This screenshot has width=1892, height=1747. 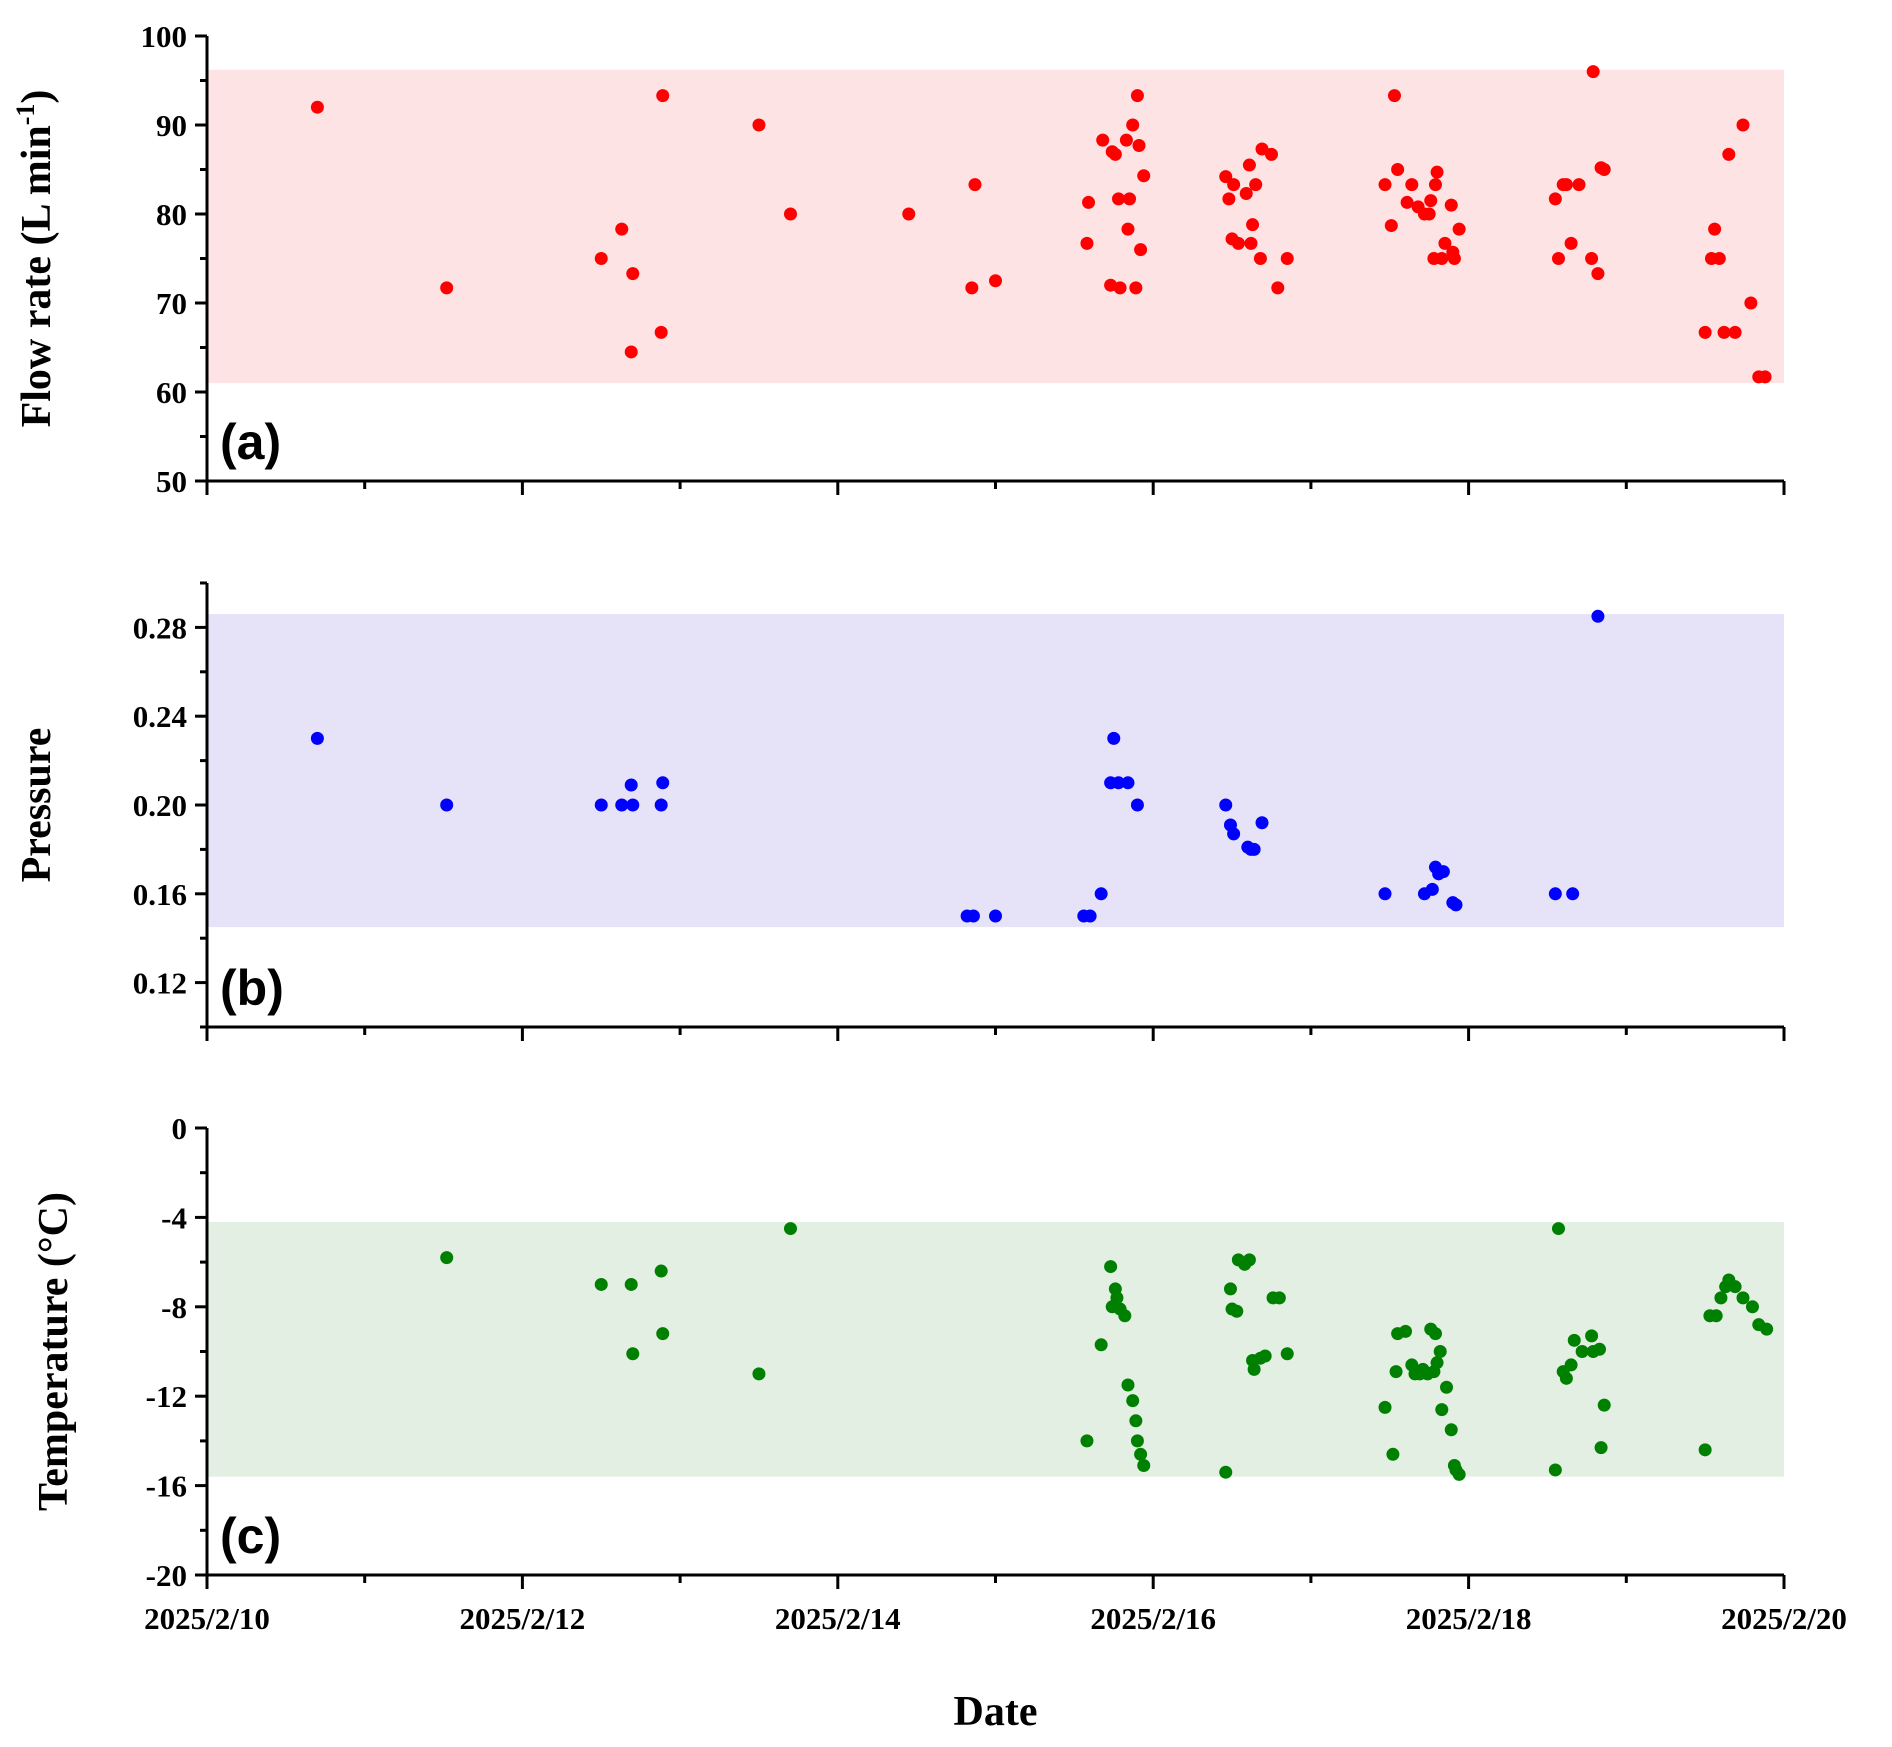 What do you see at coordinates (164, 36) in the screenshot?
I see `y-tick-label: 100` at bounding box center [164, 36].